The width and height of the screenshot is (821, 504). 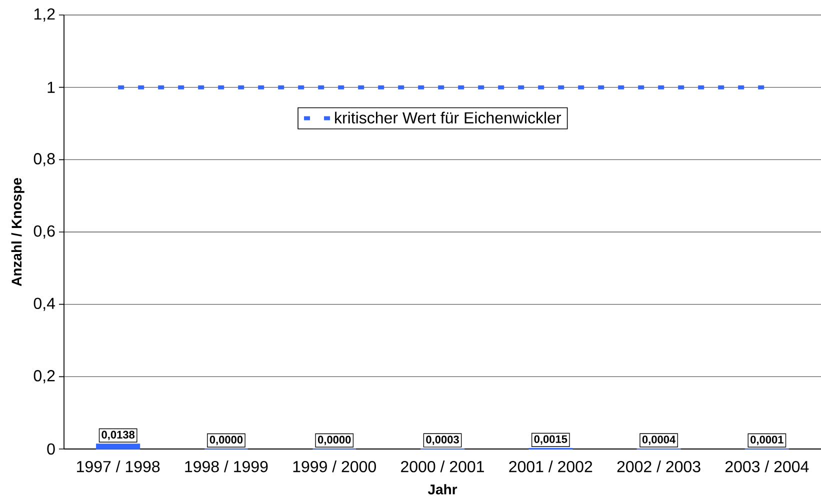 I want to click on x-tick-label: 2000 / 2001, so click(x=442, y=466).